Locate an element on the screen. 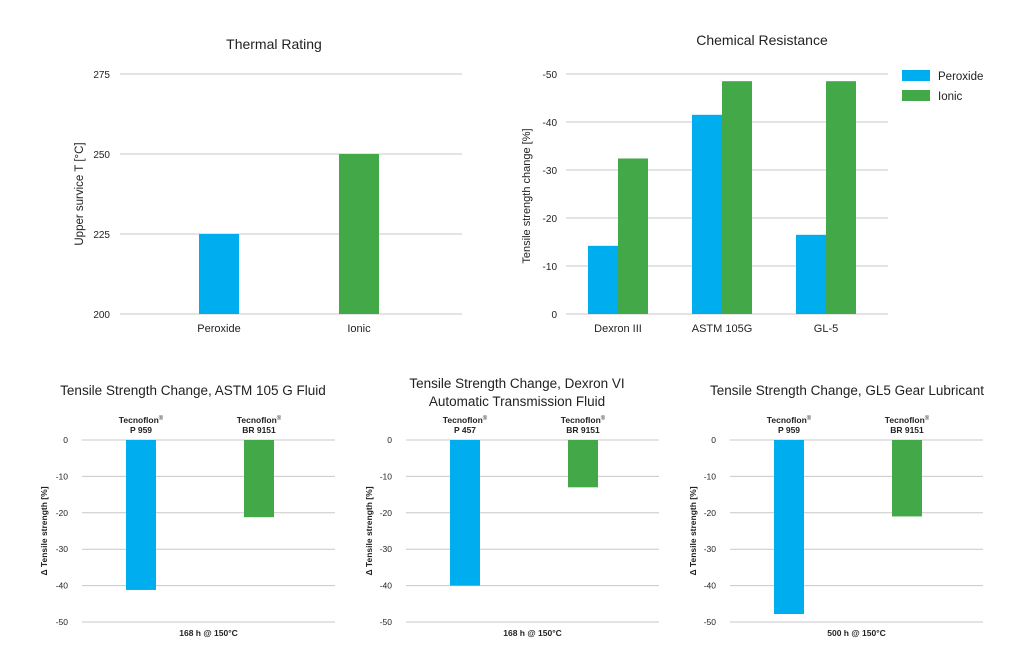 The image size is (1035, 672). chart-subtitle: Automatic Transmission Fluid is located at coordinates (517, 401).